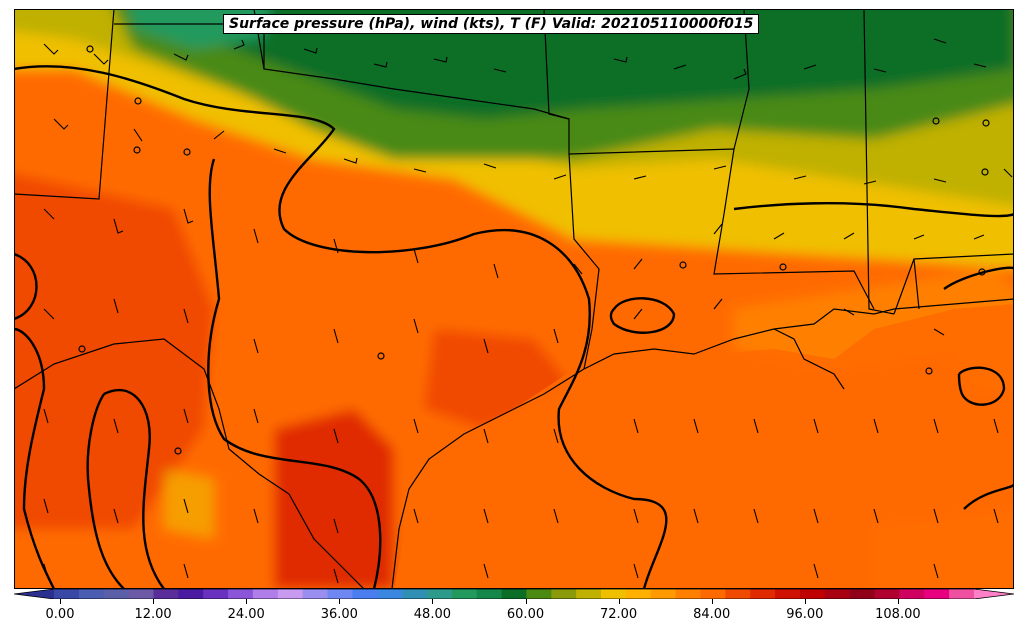  Describe the element at coordinates (994, 594) in the screenshot. I see `colorbar-arrow-right` at that location.